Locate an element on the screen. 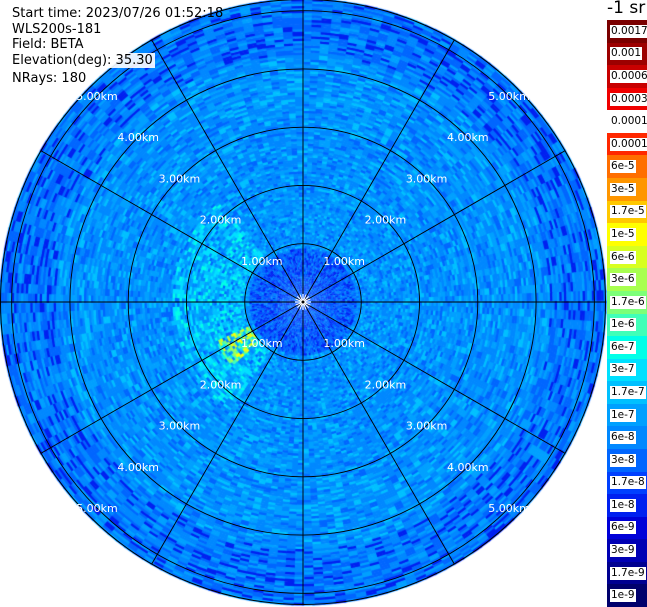  colorbar-tick-label: 1e-9 is located at coordinates (623, 596).